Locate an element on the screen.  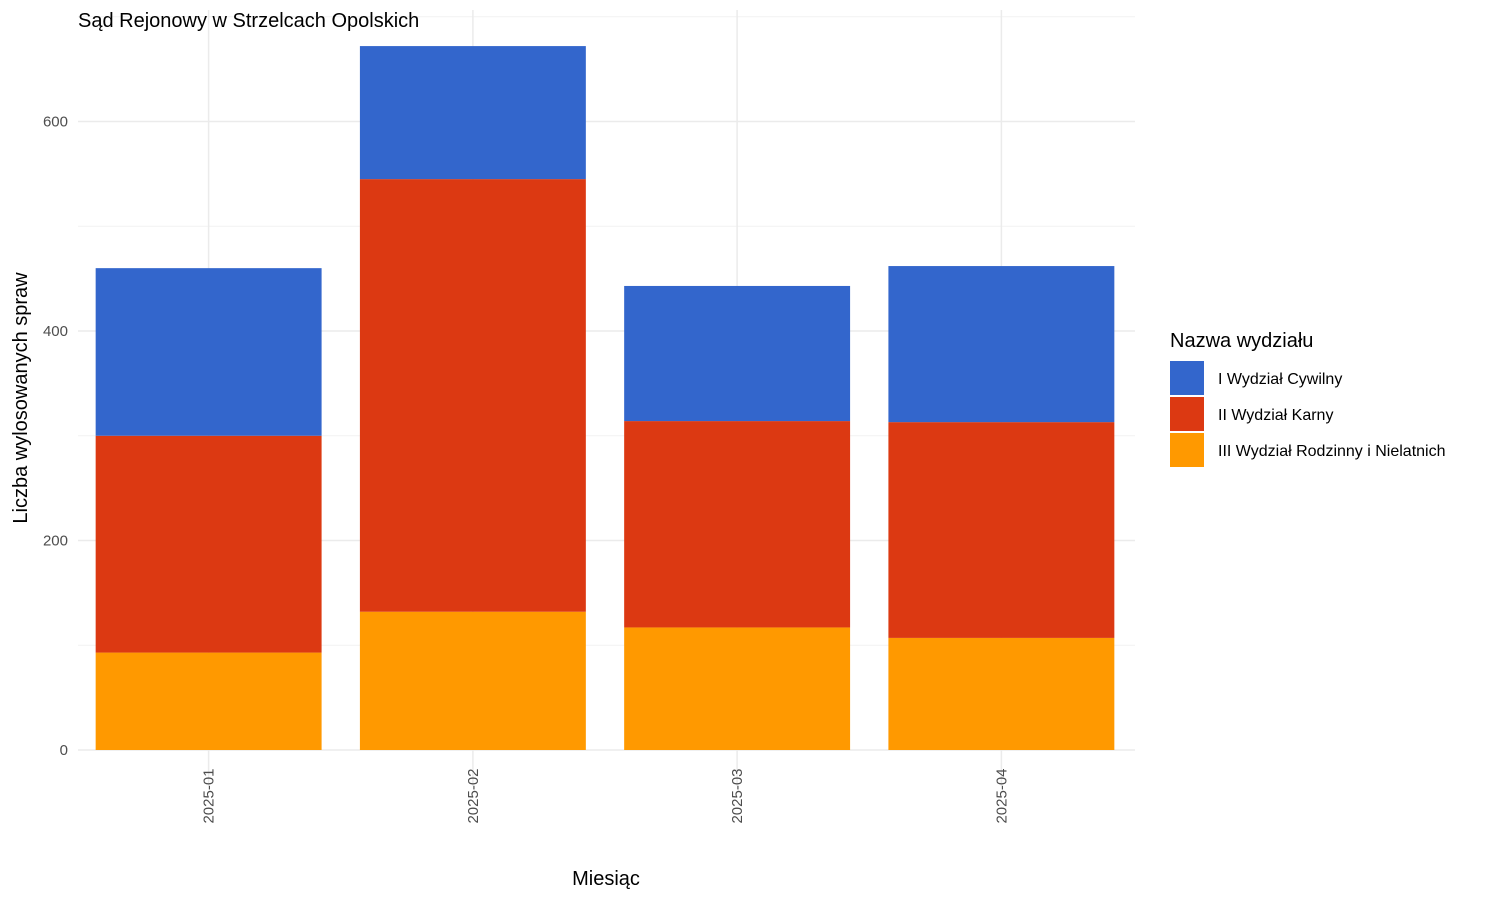
y-axis-ticks: 0 200 400 600 is located at coordinates (55, 437).